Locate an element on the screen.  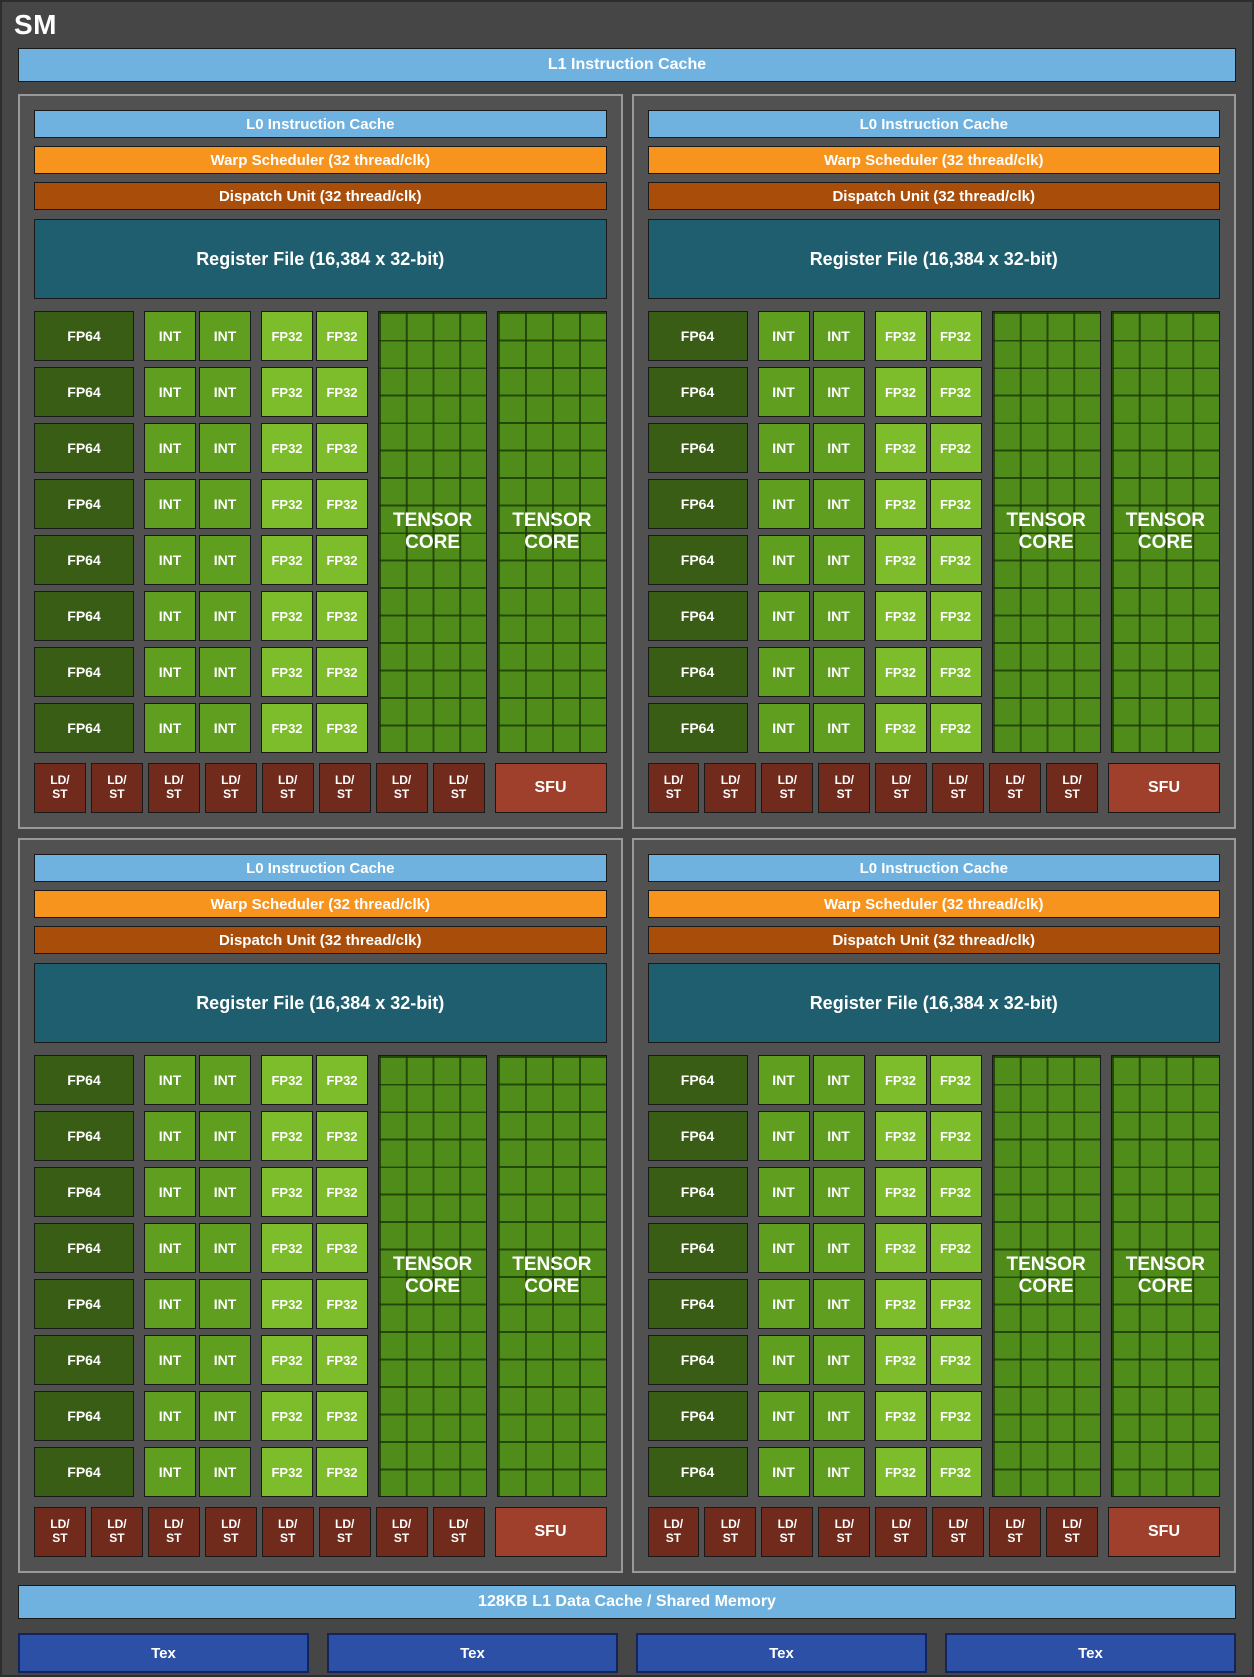
l1-data-cache-shared-memory: 128KB L1 Data Cache / Shared Memory is located at coordinates (627, 1602).